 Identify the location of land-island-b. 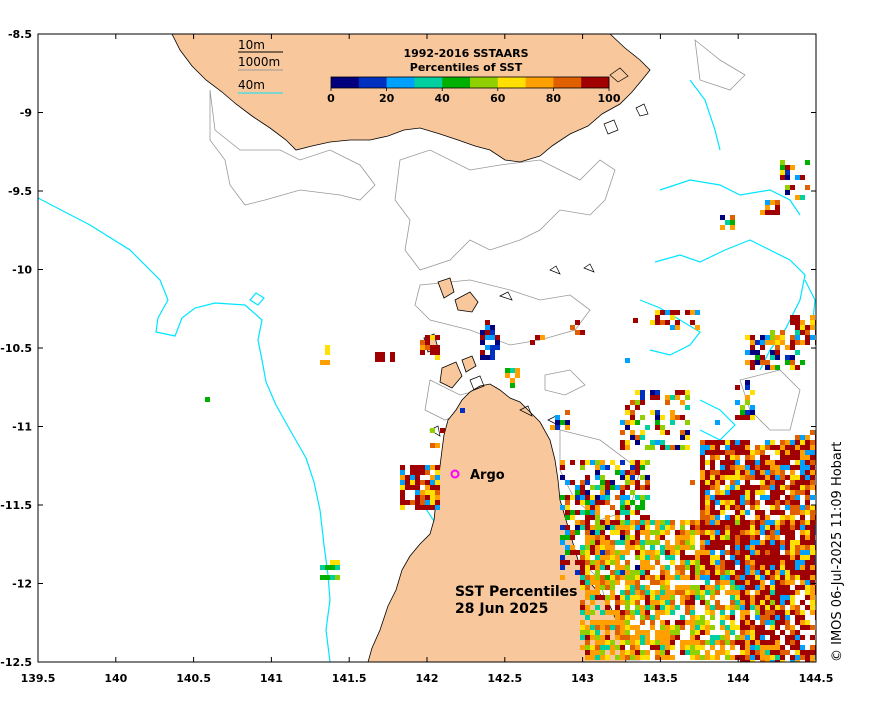
(446, 288).